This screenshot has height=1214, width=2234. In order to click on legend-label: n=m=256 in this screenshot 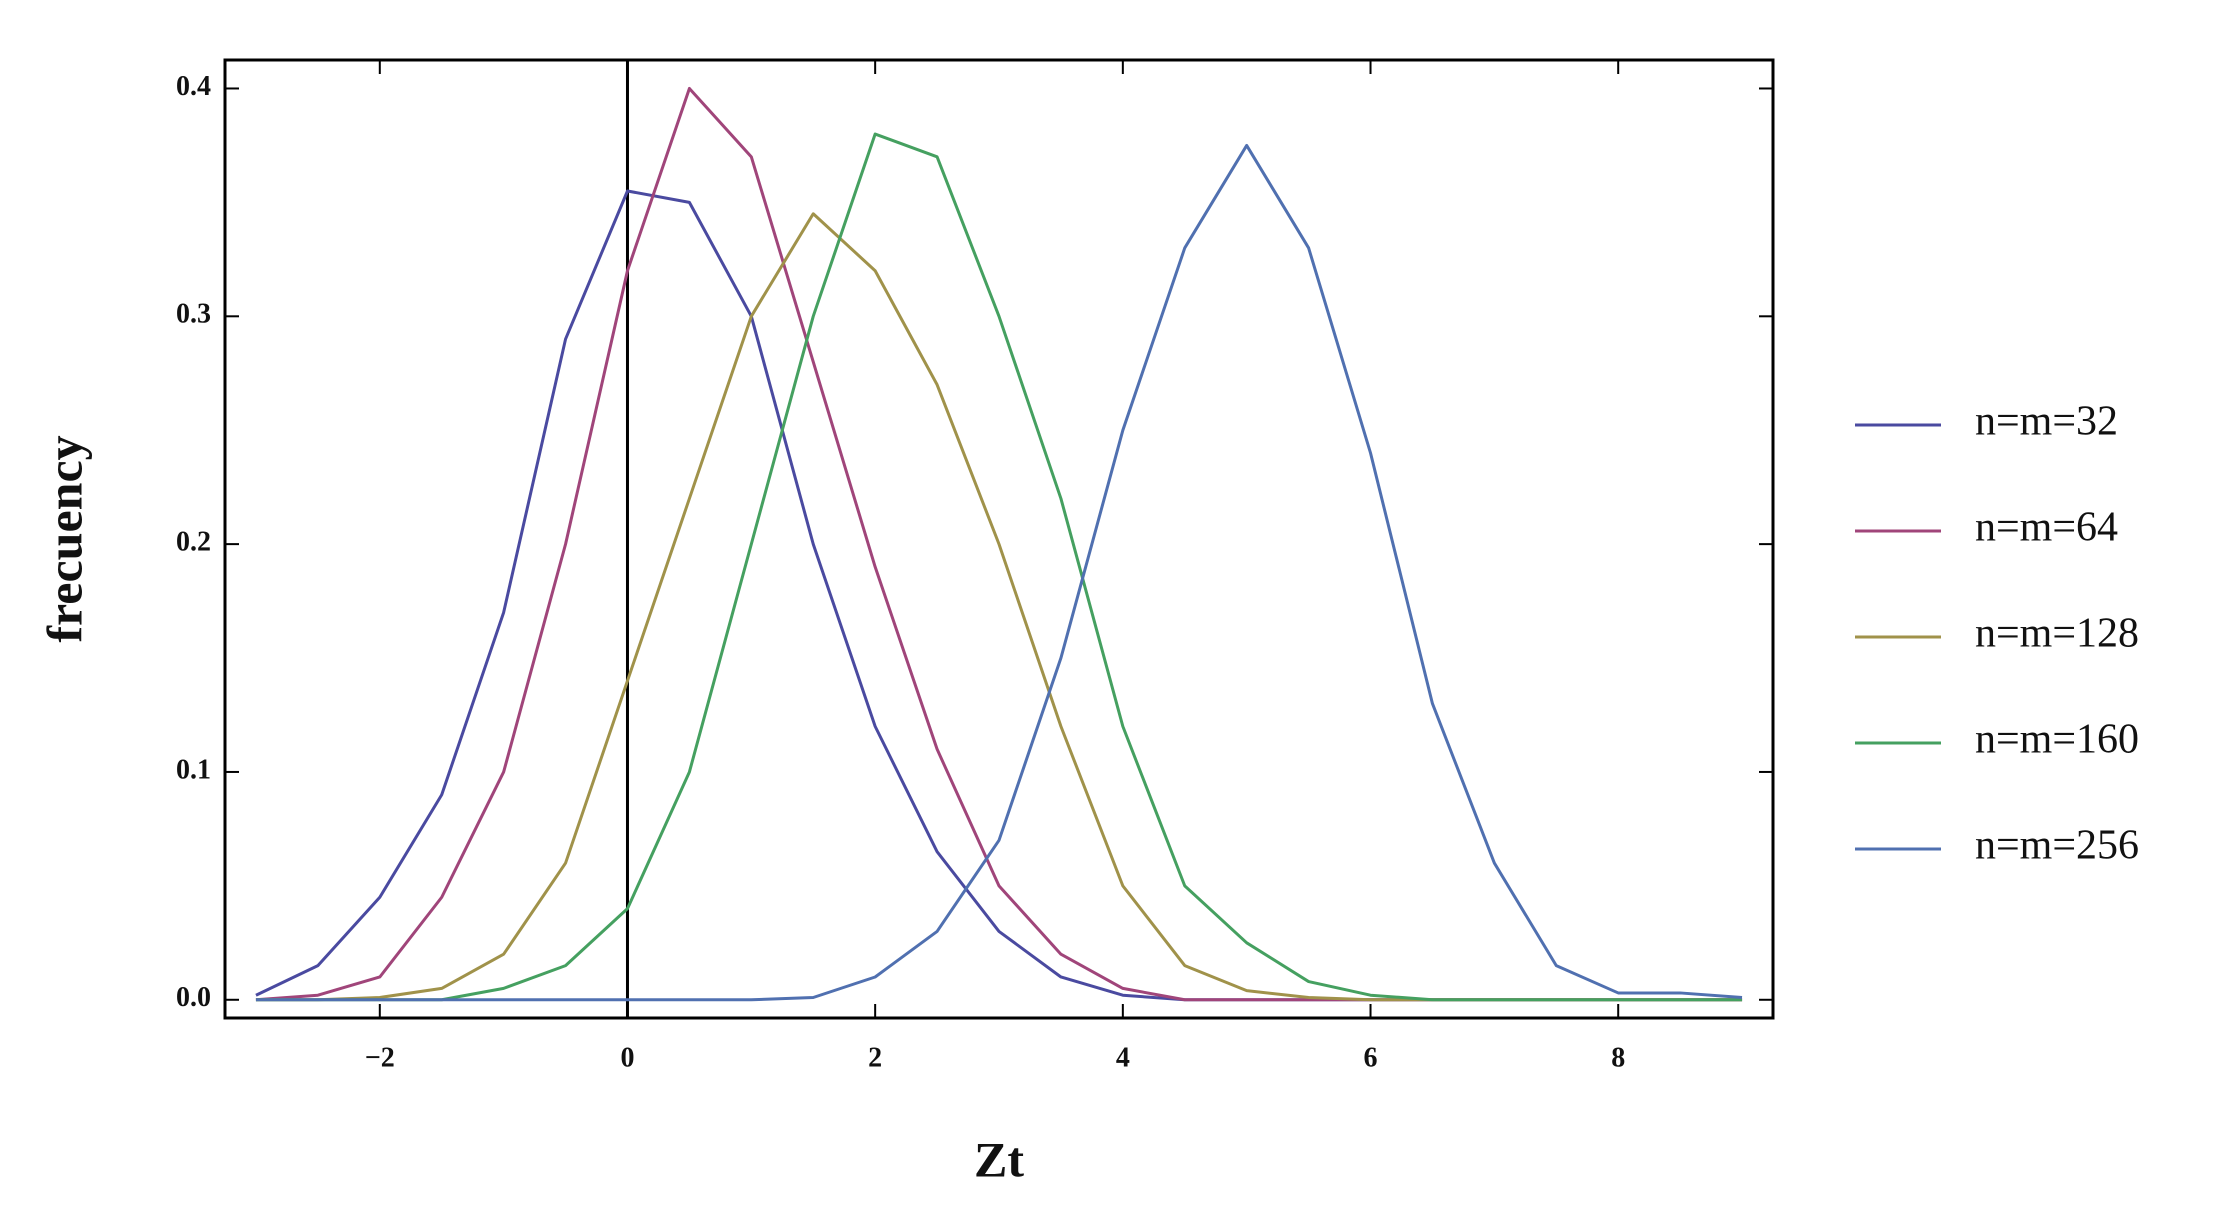, I will do `click(2057, 846)`.